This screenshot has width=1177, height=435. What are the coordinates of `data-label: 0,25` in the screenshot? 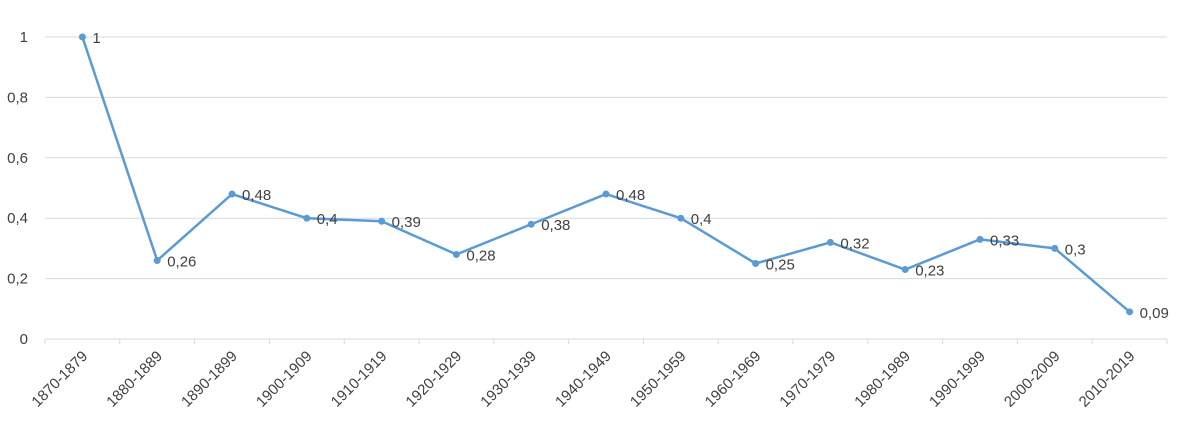 It's located at (780, 265).